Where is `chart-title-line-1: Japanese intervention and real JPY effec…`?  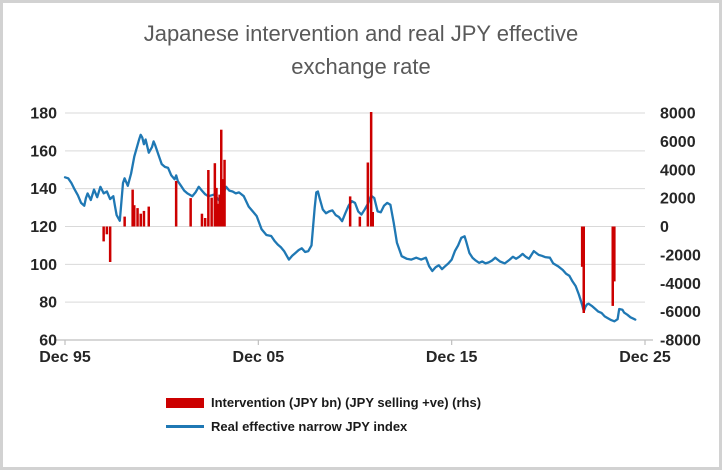
chart-title-line-1: Japanese intervention and real JPY effec… is located at coordinates (361, 33).